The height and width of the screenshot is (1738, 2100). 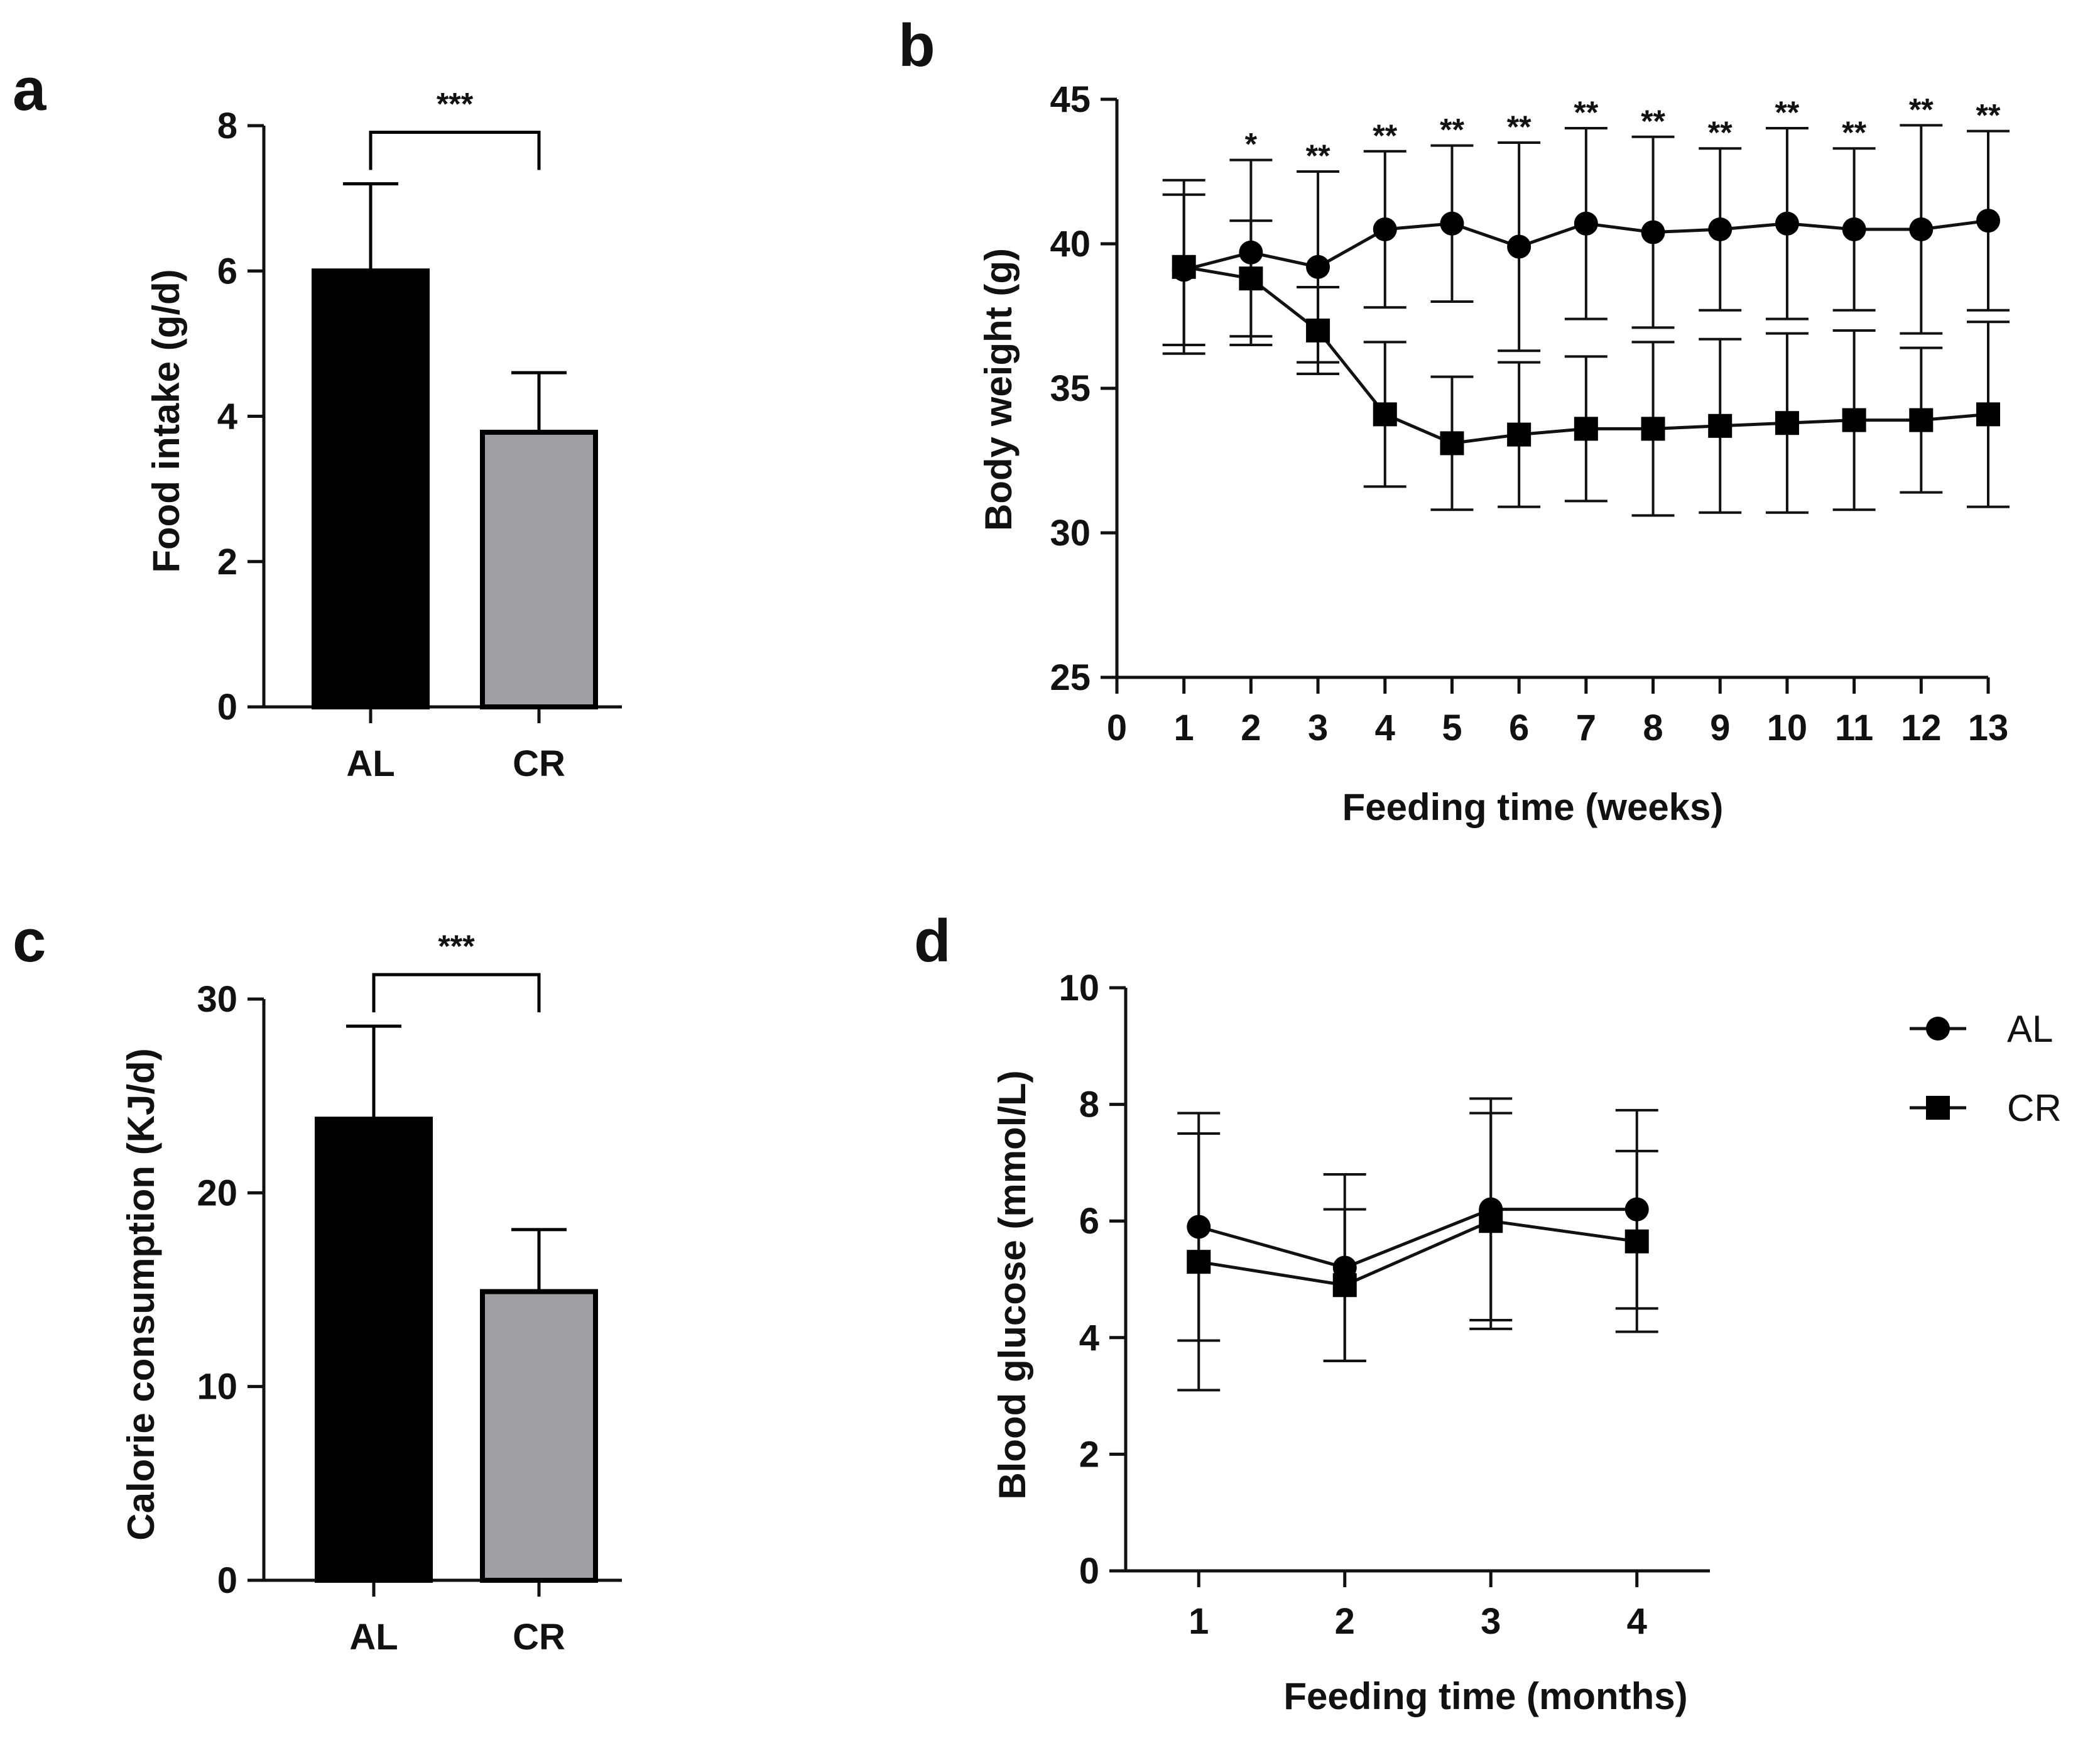 What do you see at coordinates (455, 398) in the screenshot?
I see `panel-a-bars: ***` at bounding box center [455, 398].